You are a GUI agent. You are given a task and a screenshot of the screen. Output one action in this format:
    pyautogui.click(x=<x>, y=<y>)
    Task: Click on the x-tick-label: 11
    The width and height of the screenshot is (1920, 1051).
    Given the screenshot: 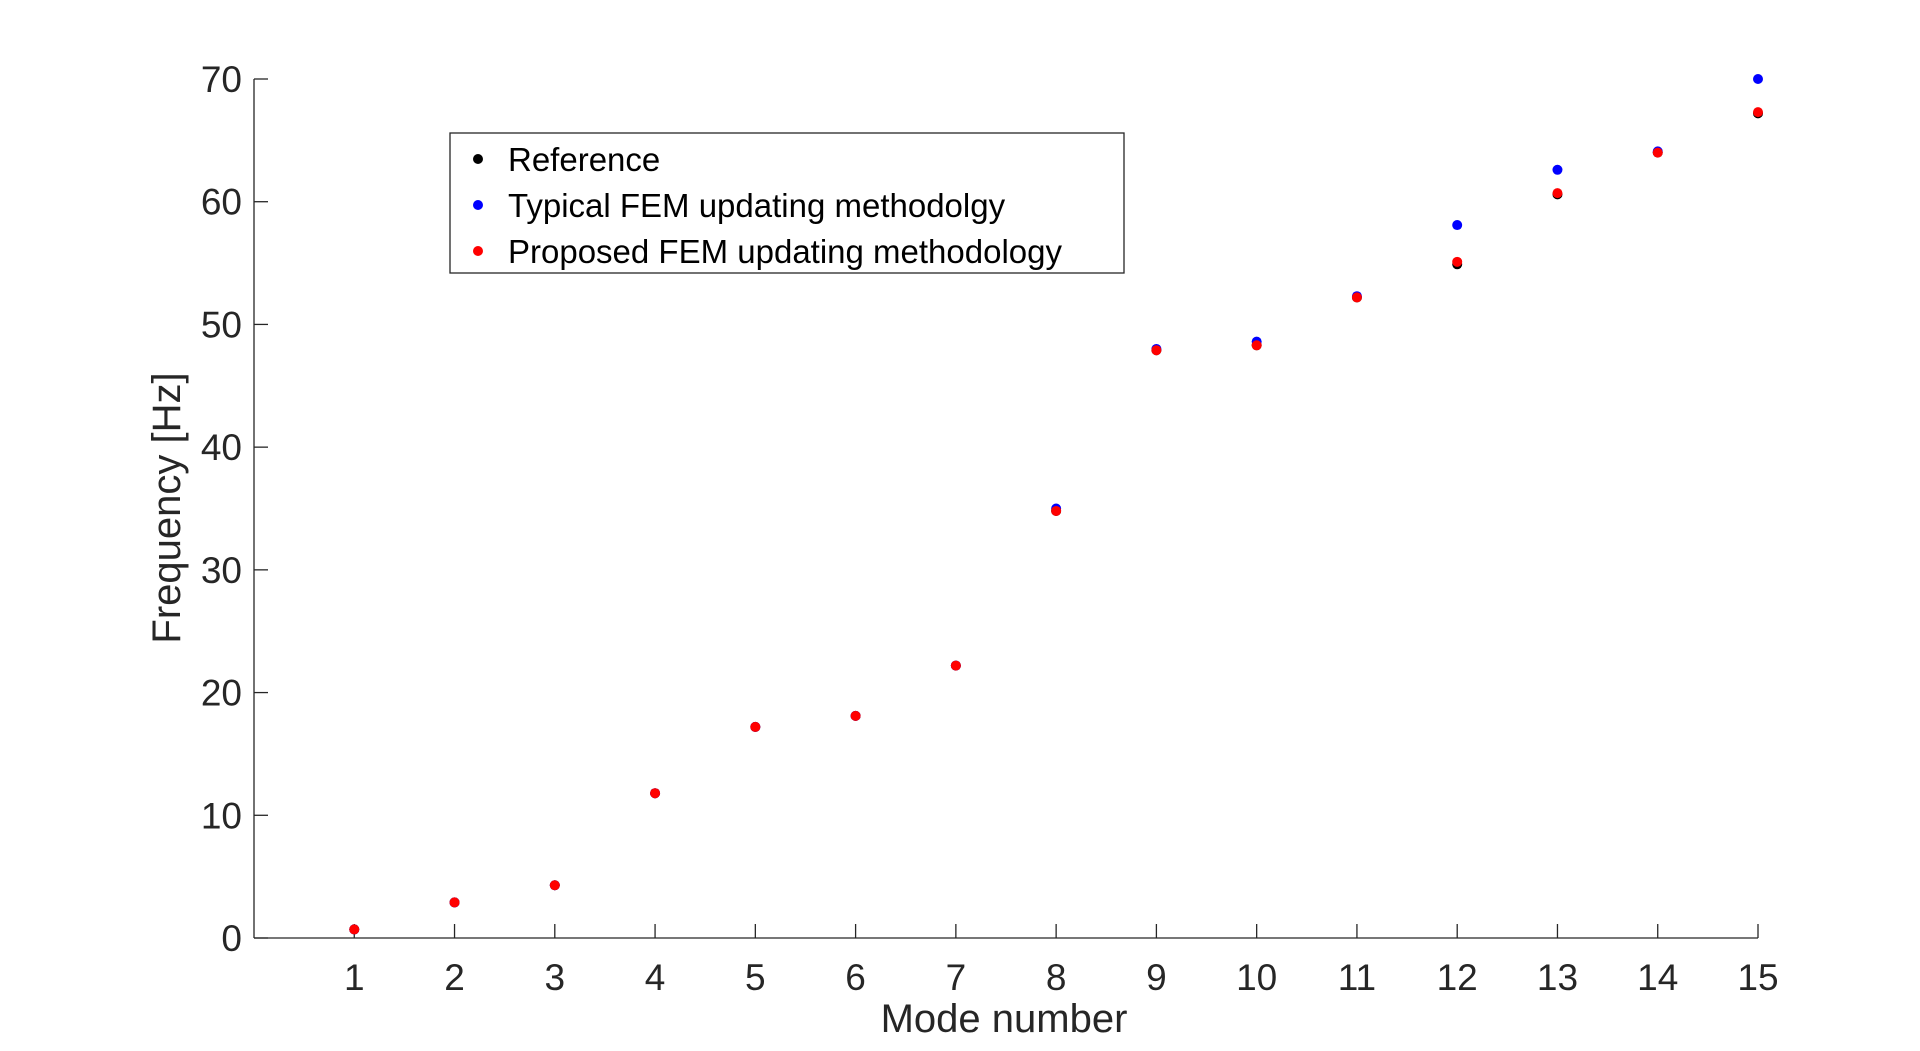 What is the action you would take?
    pyautogui.click(x=1357, y=977)
    